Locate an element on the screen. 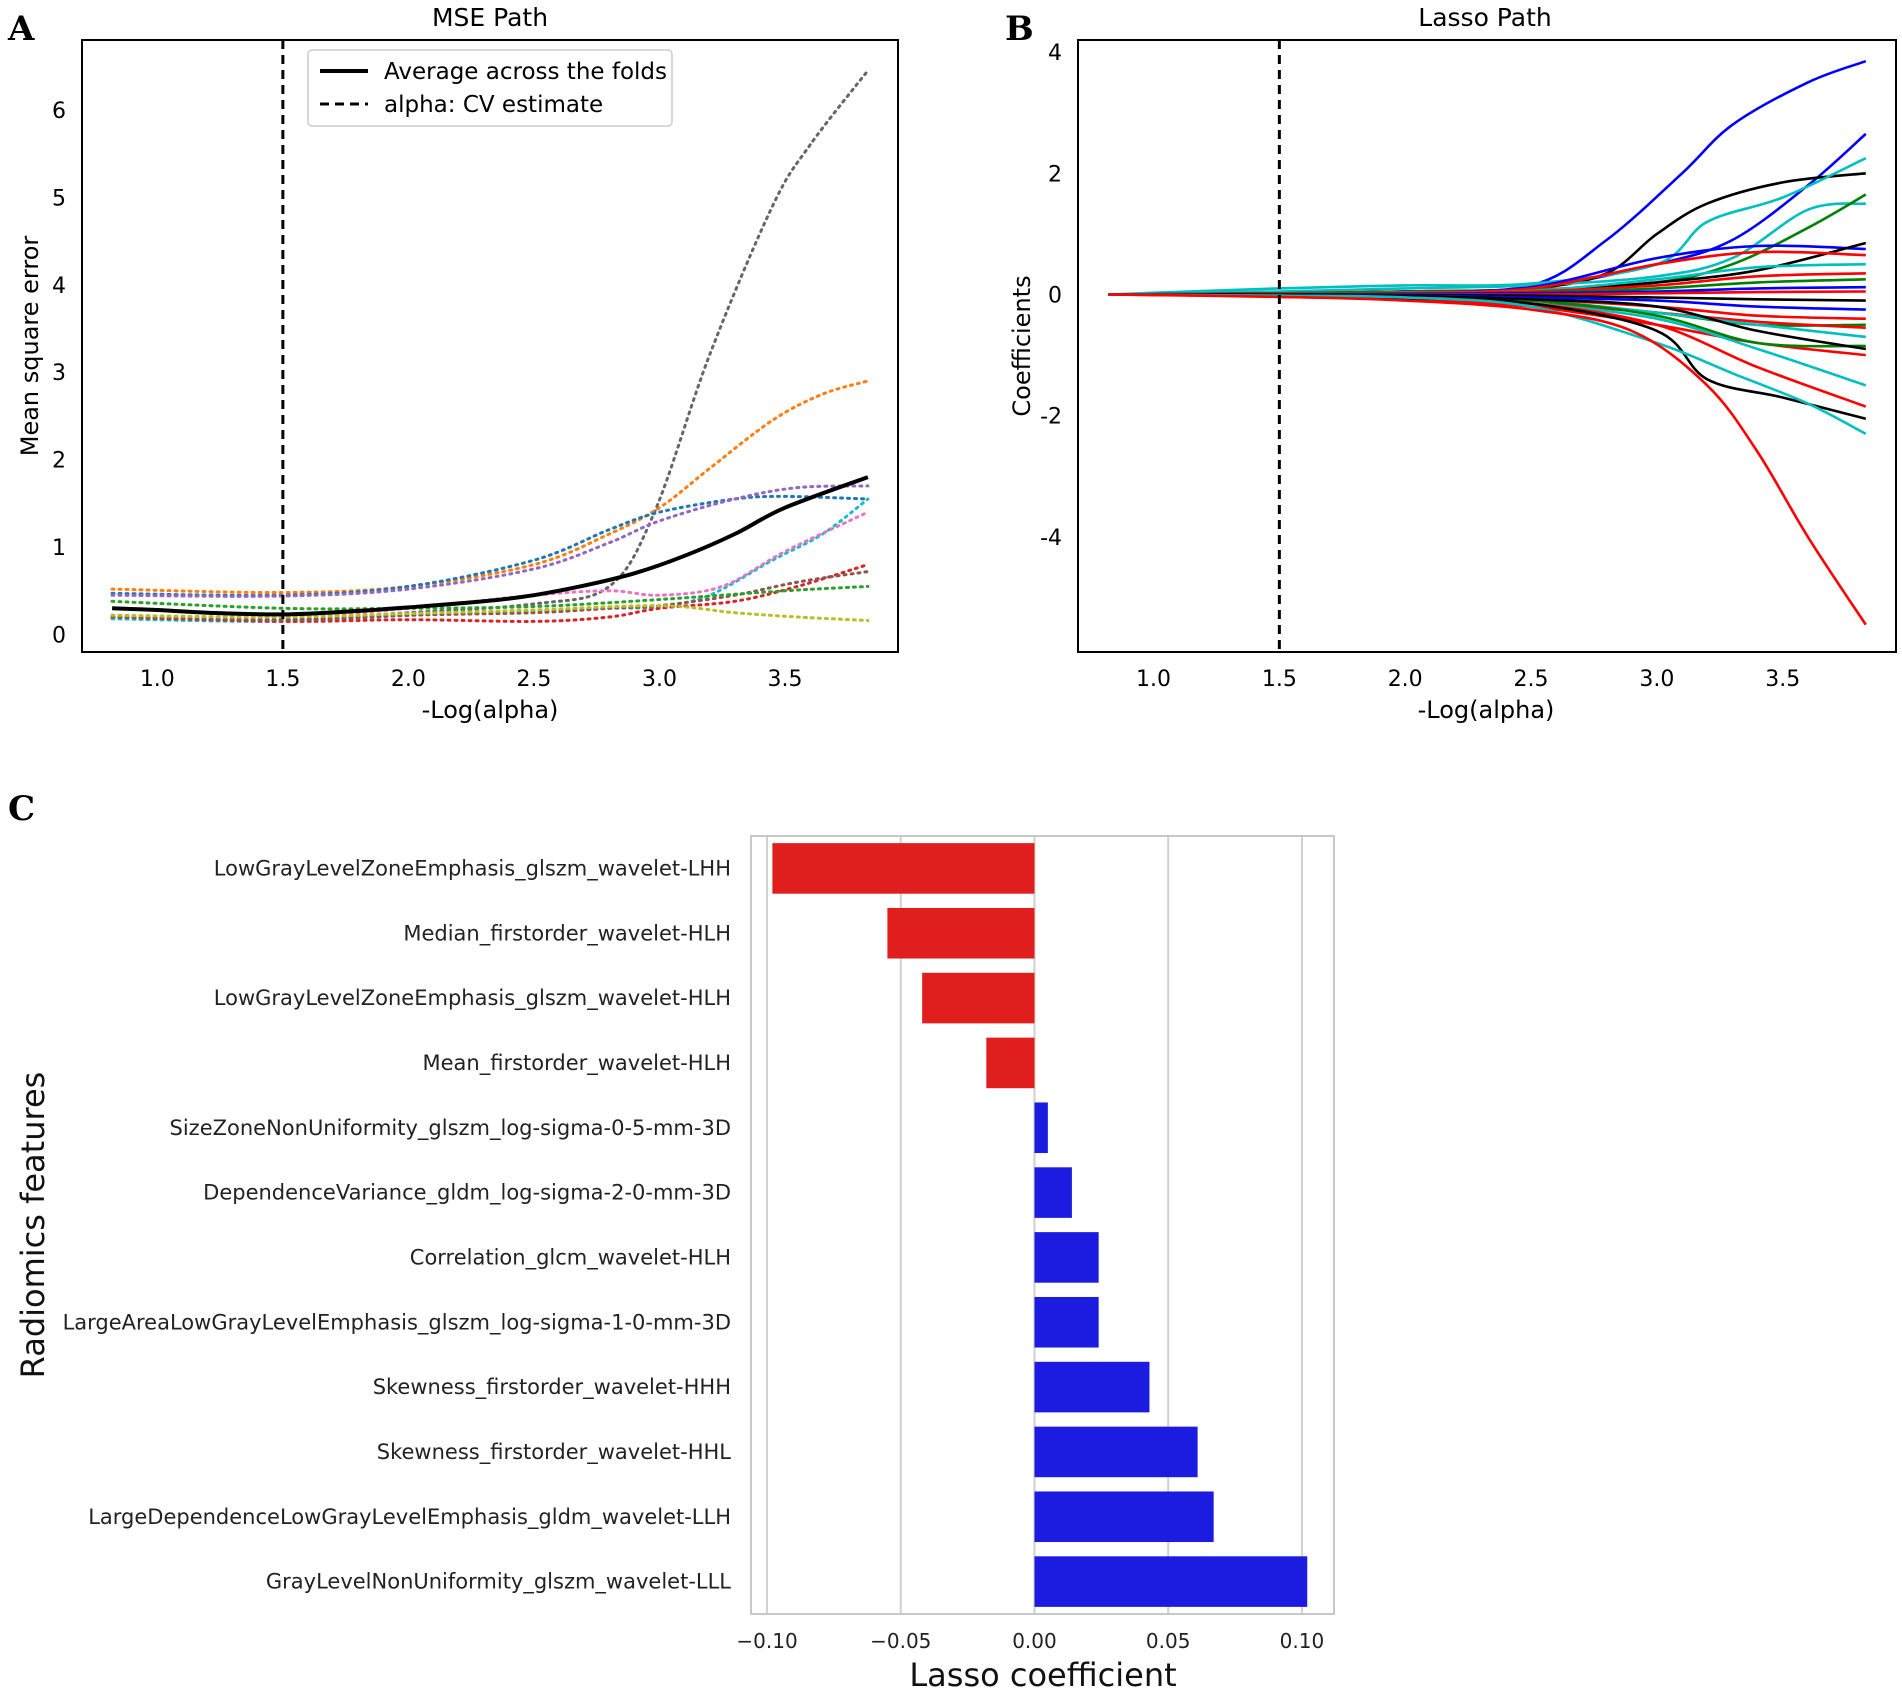 Image resolution: width=1902 pixels, height=1691 pixels. category-label: Skewness_firstorder_wavelet-HHL is located at coordinates (554, 1452).